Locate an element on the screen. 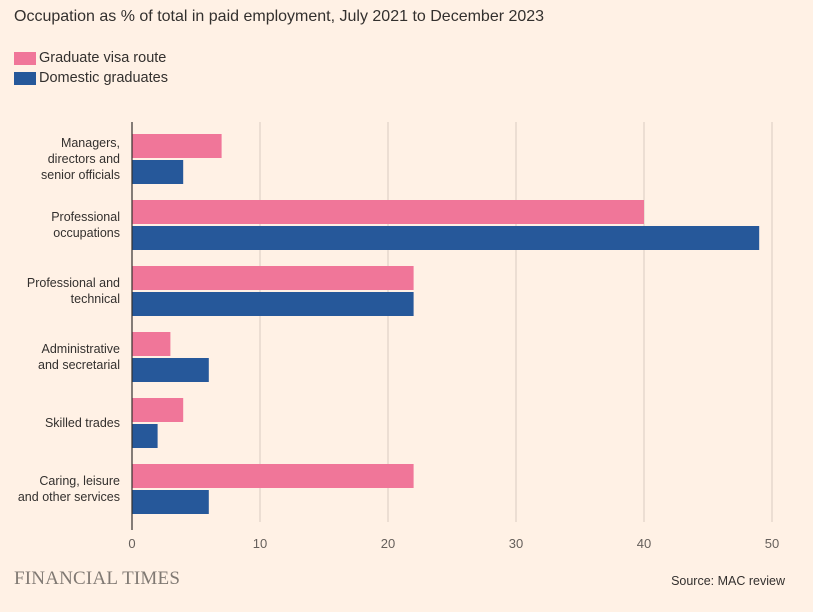 This screenshot has height=612, width=813. x-tick-label-20: 20 is located at coordinates (388, 543).